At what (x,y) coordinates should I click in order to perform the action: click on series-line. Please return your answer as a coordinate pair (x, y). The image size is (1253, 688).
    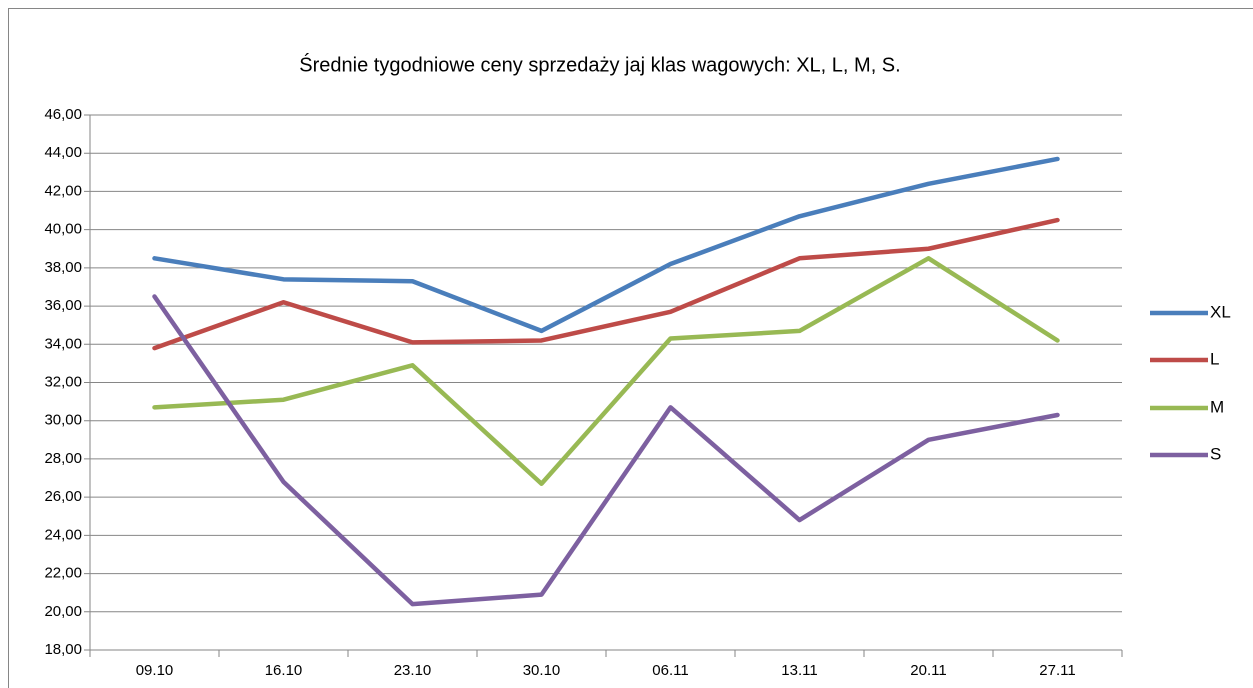
    Looking at the image, I should click on (606, 284).